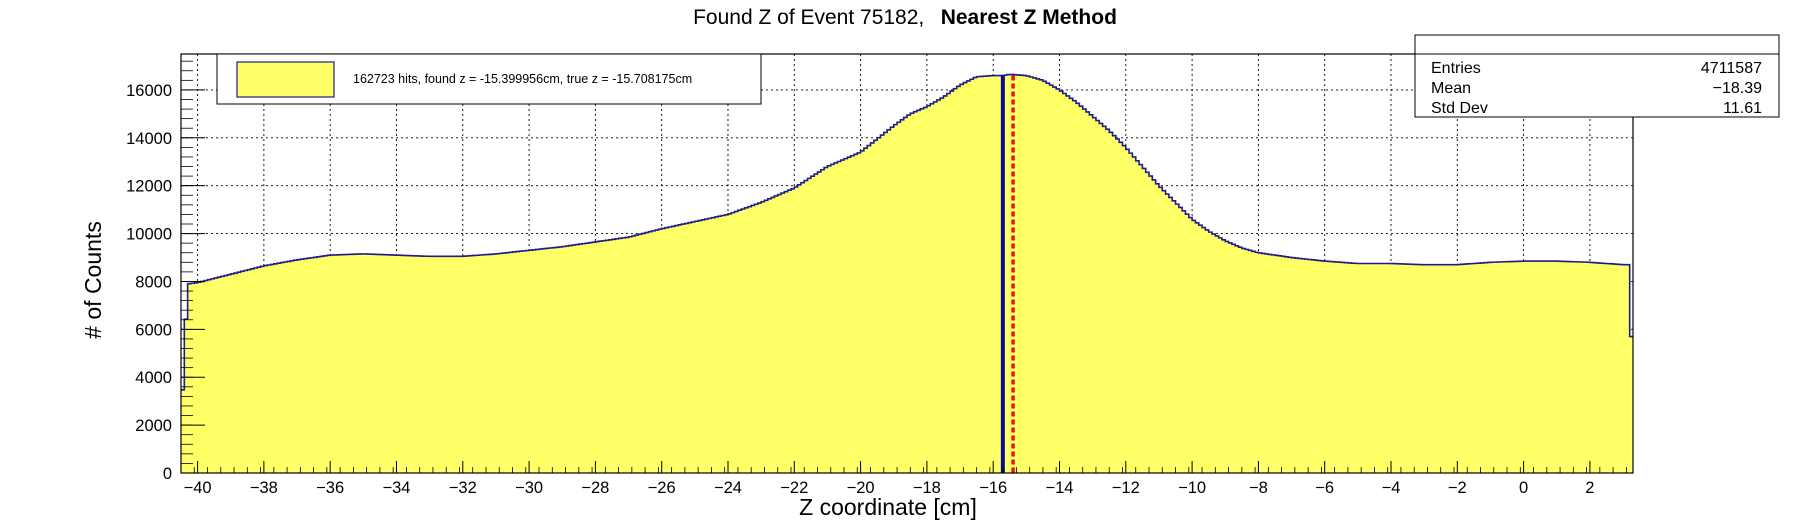 This screenshot has height=522, width=1796. Describe the element at coordinates (1456, 68) in the screenshot. I see `stats-label-entries: Entries` at that location.